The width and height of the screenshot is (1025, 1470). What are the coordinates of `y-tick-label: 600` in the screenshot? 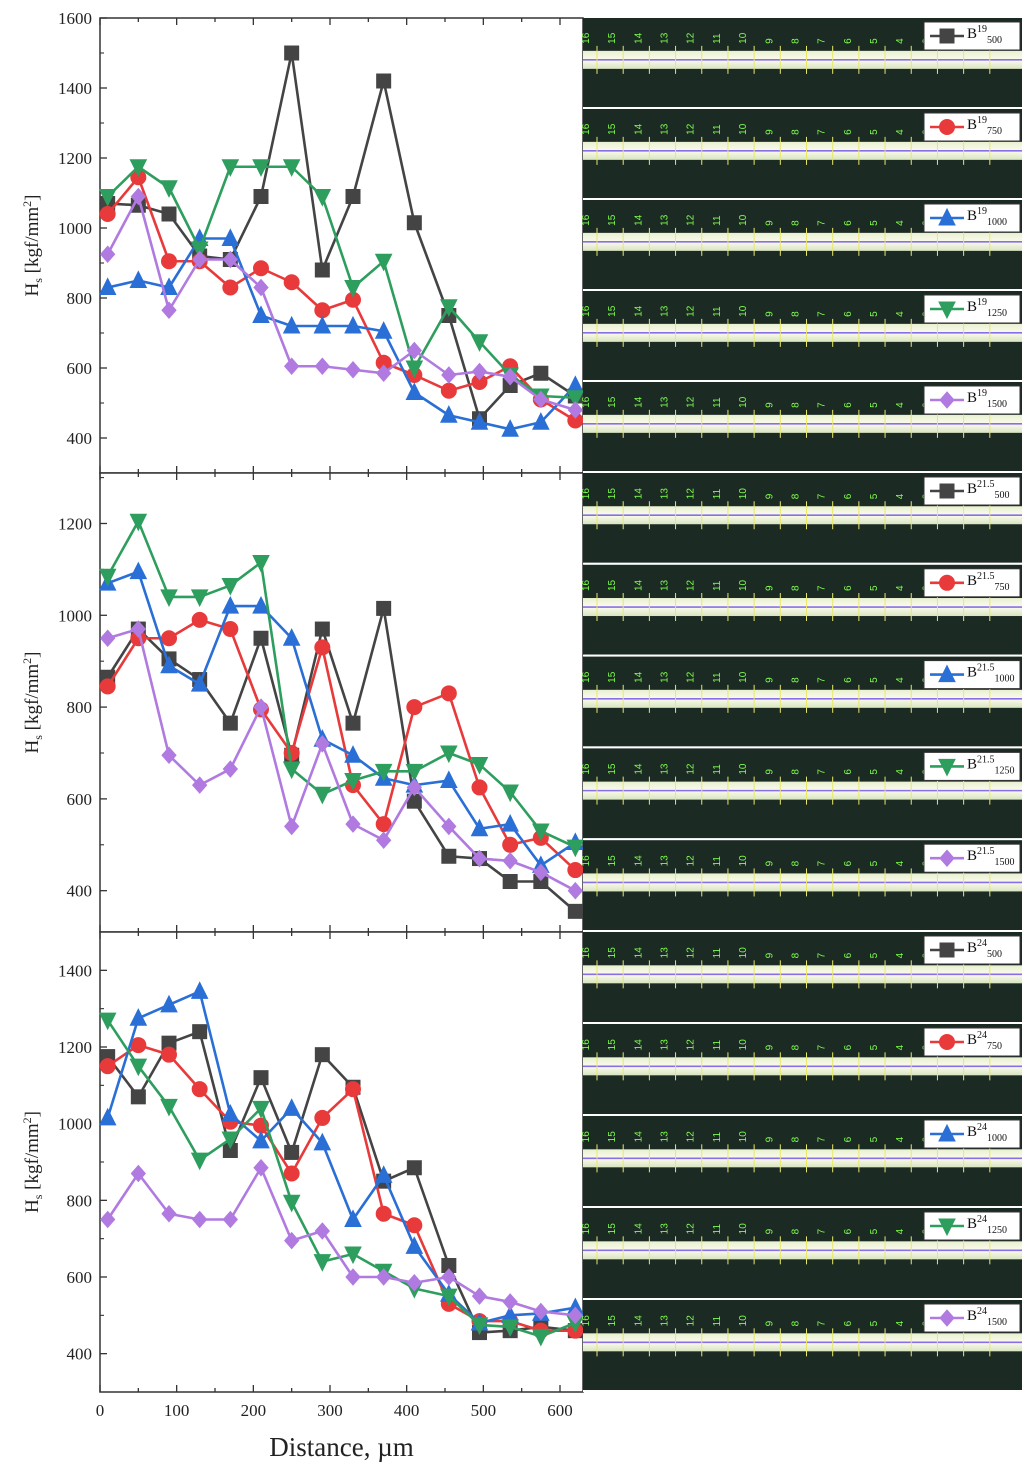 It's located at (80, 368).